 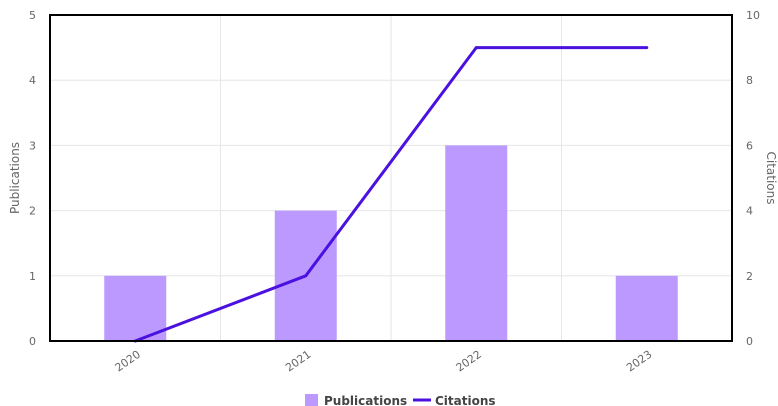 I want to click on right-tick-label: 4, so click(x=749, y=211).